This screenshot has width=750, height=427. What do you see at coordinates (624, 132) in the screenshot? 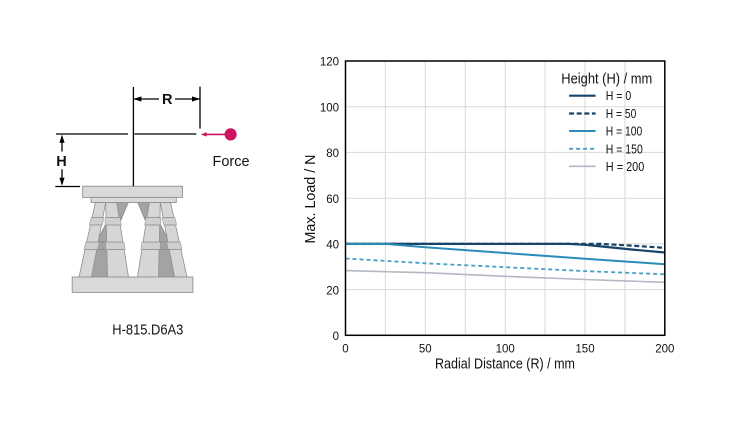
I see `svg-text: H = 100` at bounding box center [624, 132].